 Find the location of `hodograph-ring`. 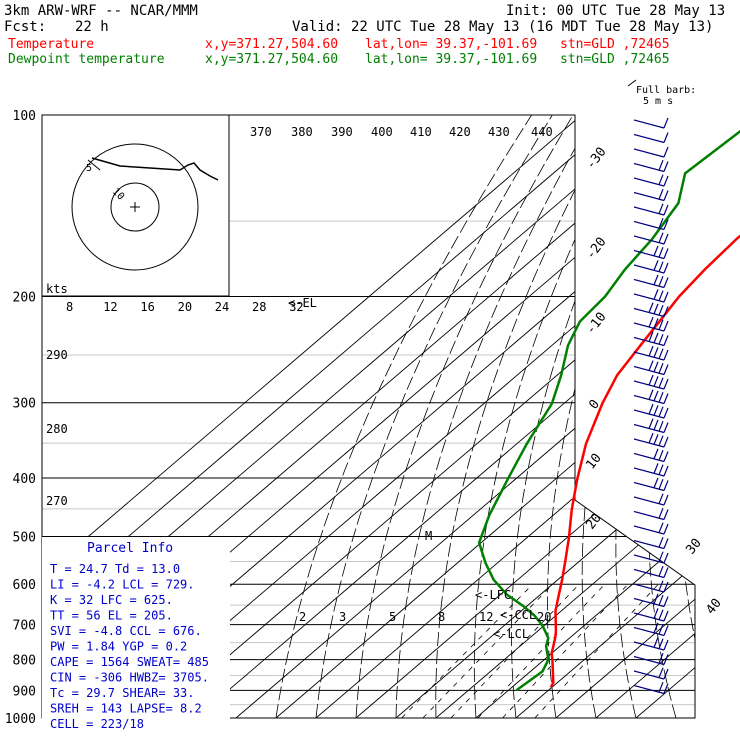

hodograph-ring is located at coordinates (135, 207).